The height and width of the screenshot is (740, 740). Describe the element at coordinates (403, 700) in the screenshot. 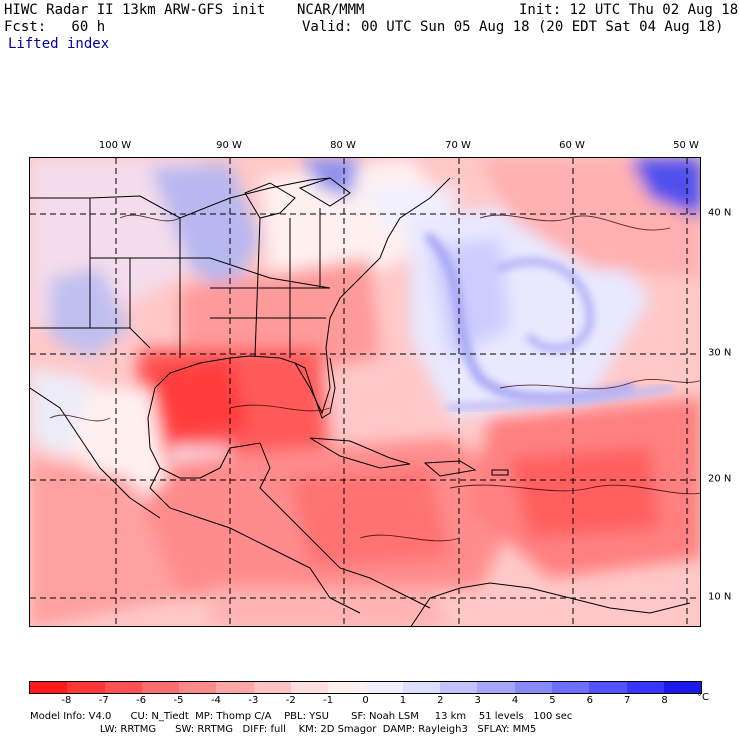

I see `colorbar-tick-label: 1` at that location.